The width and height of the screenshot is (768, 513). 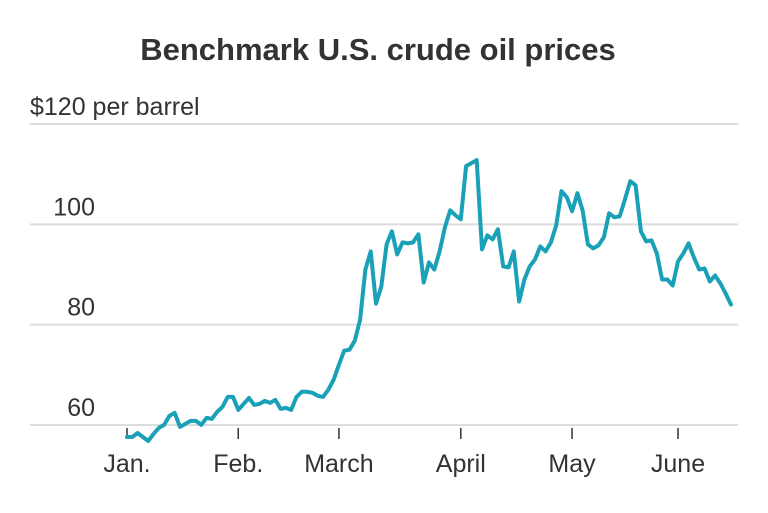 What do you see at coordinates (678, 464) in the screenshot?
I see `x-tick-label: June` at bounding box center [678, 464].